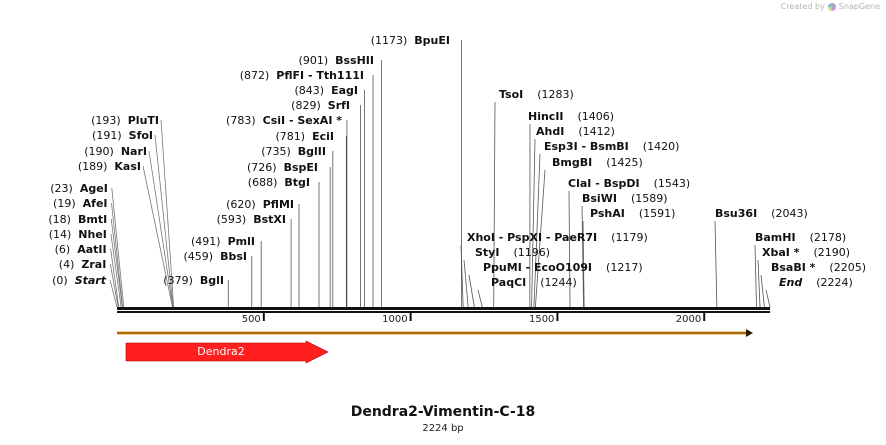  Describe the element at coordinates (293, 151) in the screenshot. I see `site-label-bglii: (735) BglII` at that location.